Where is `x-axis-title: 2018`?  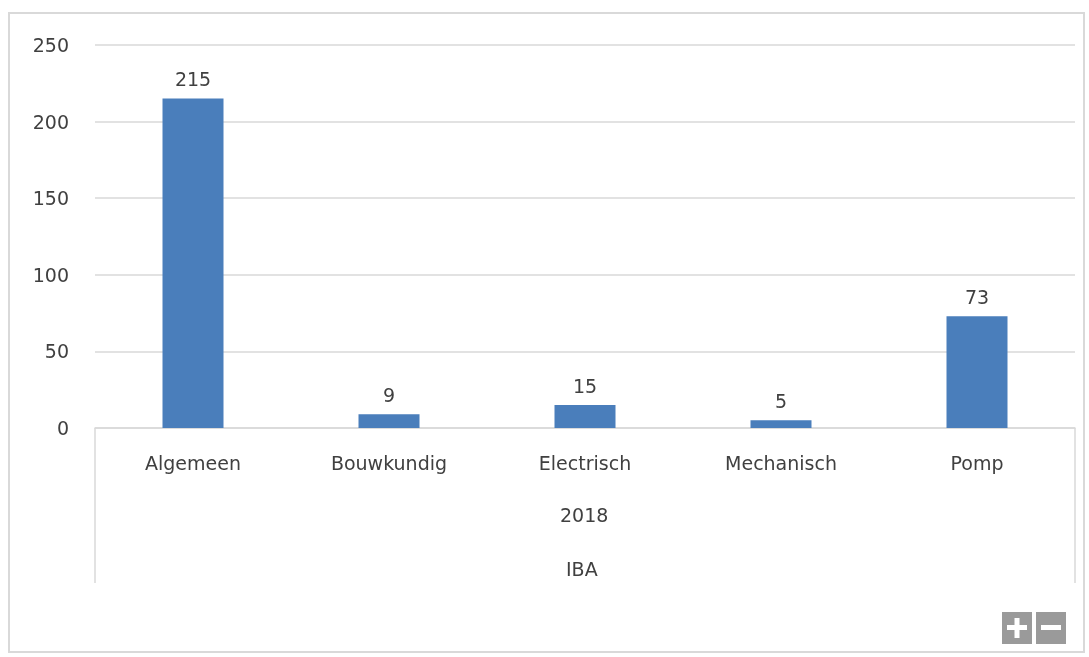 x-axis-title: 2018 is located at coordinates (584, 514).